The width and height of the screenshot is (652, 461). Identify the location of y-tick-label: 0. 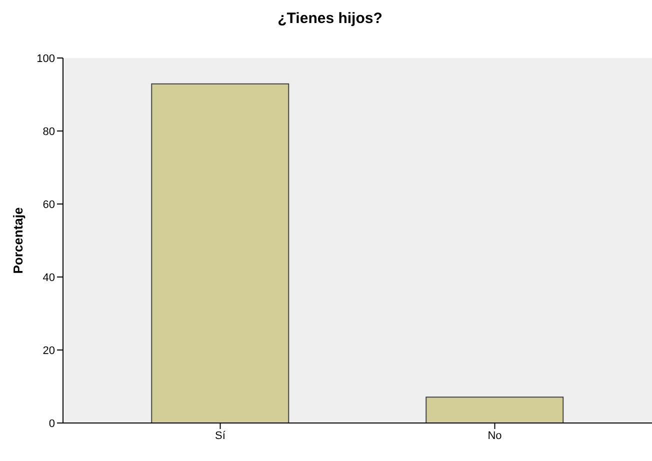
(51, 424).